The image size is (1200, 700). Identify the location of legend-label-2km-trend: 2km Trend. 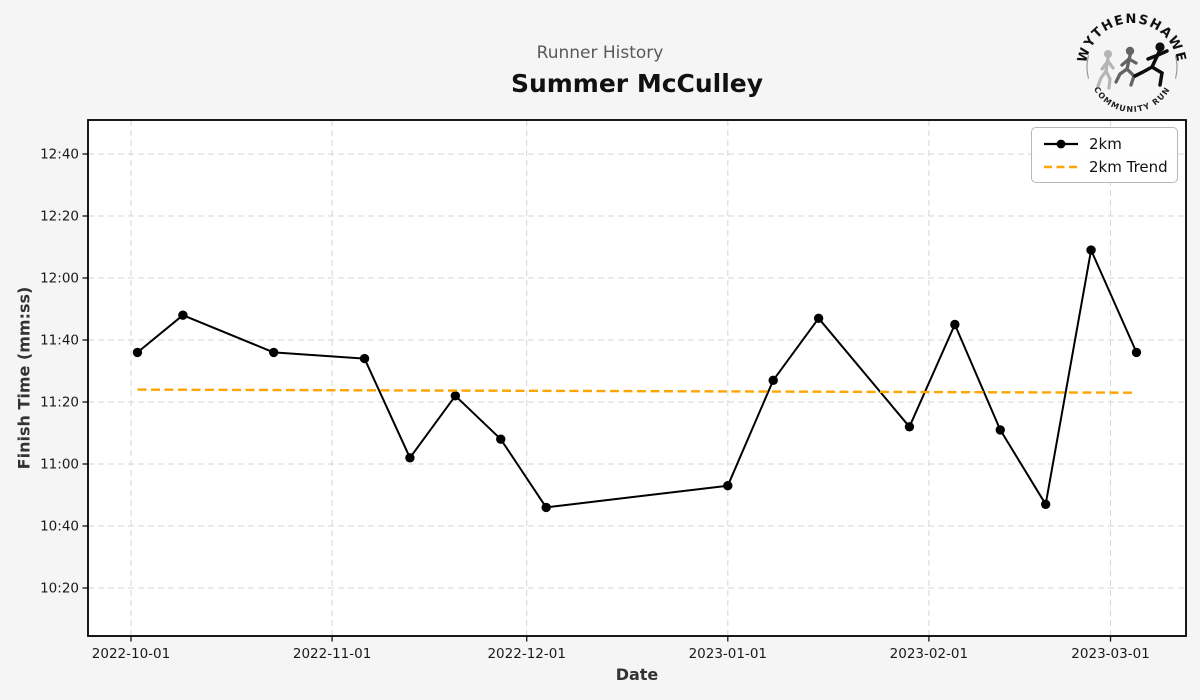
(1128, 166).